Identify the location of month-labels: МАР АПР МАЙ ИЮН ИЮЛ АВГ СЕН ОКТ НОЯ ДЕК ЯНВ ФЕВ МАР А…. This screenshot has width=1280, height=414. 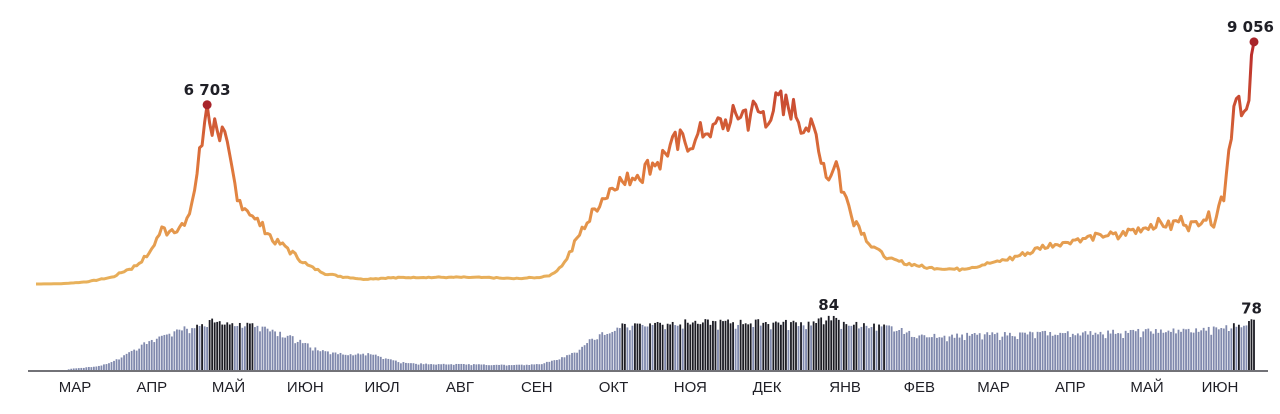
(649, 387).